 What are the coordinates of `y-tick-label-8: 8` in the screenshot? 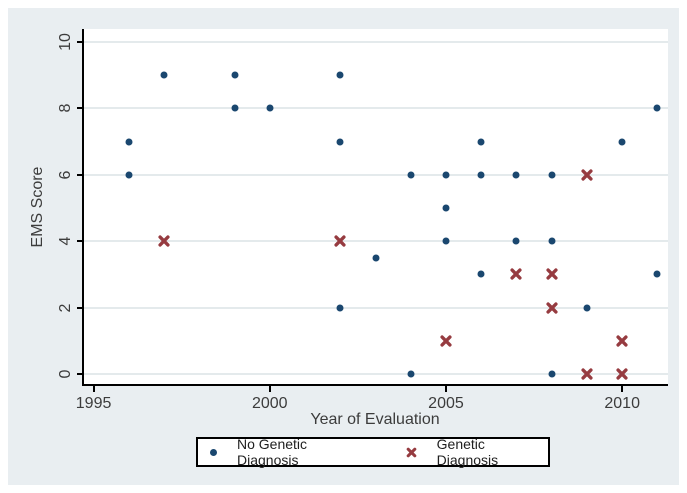 It's located at (65, 108).